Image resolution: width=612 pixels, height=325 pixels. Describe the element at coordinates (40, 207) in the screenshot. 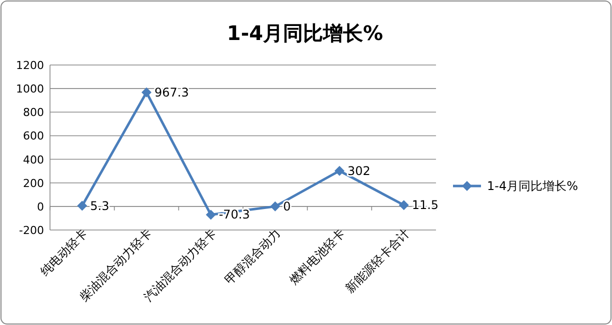

I see `y-tick-label: 0` at that location.